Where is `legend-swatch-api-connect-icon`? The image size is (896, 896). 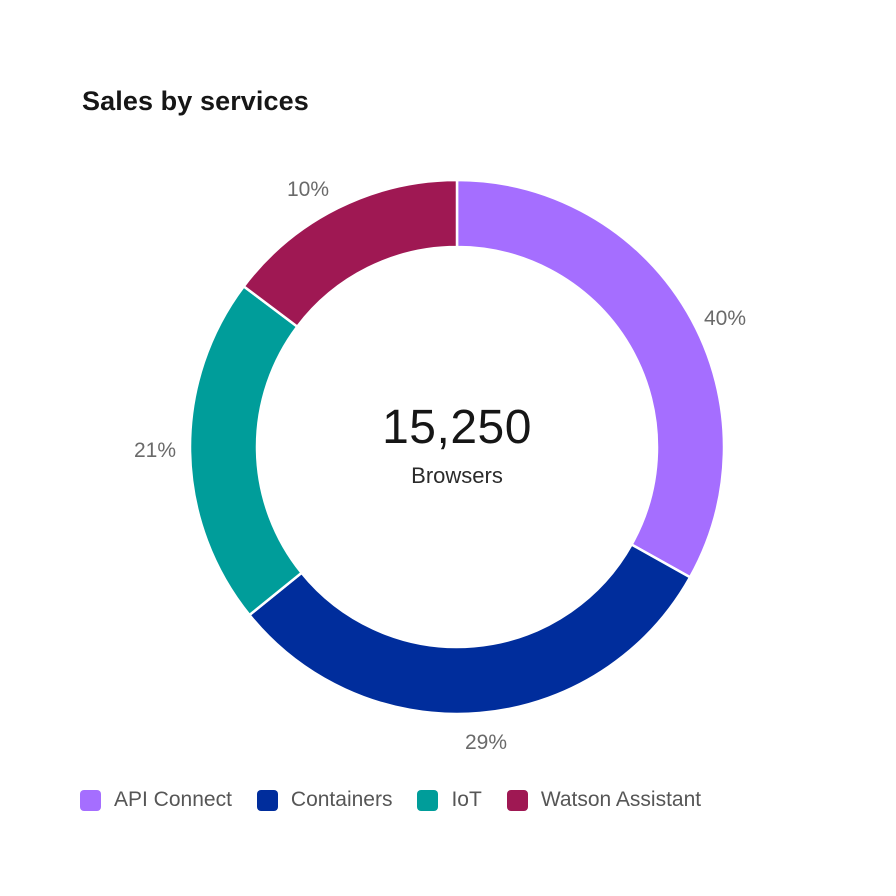 legend-swatch-api-connect-icon is located at coordinates (90, 800).